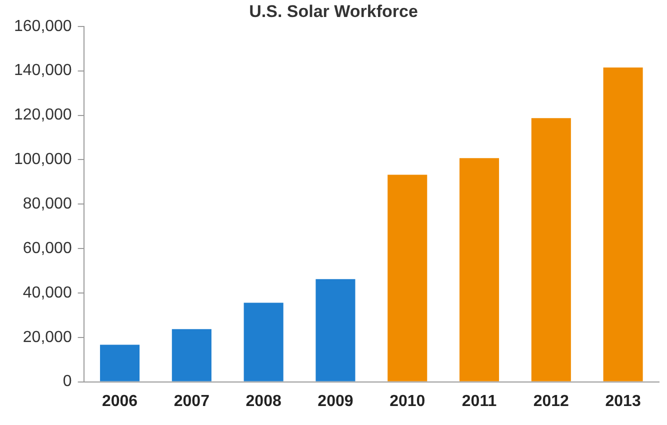  I want to click on y-tick-label: 120,000, so click(43, 115).